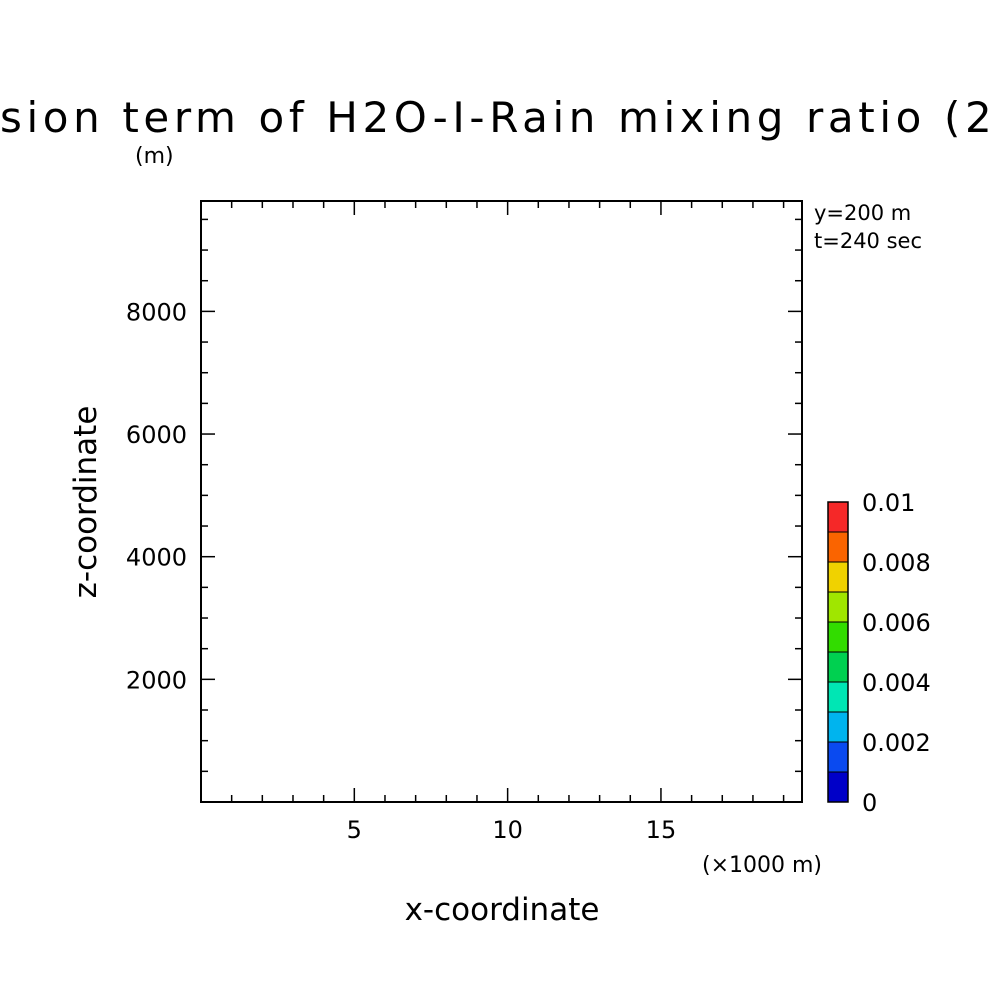 Image resolution: width=1004 pixels, height=1004 pixels. I want to click on colorbar-tick-label: 0.01, so click(888, 503).